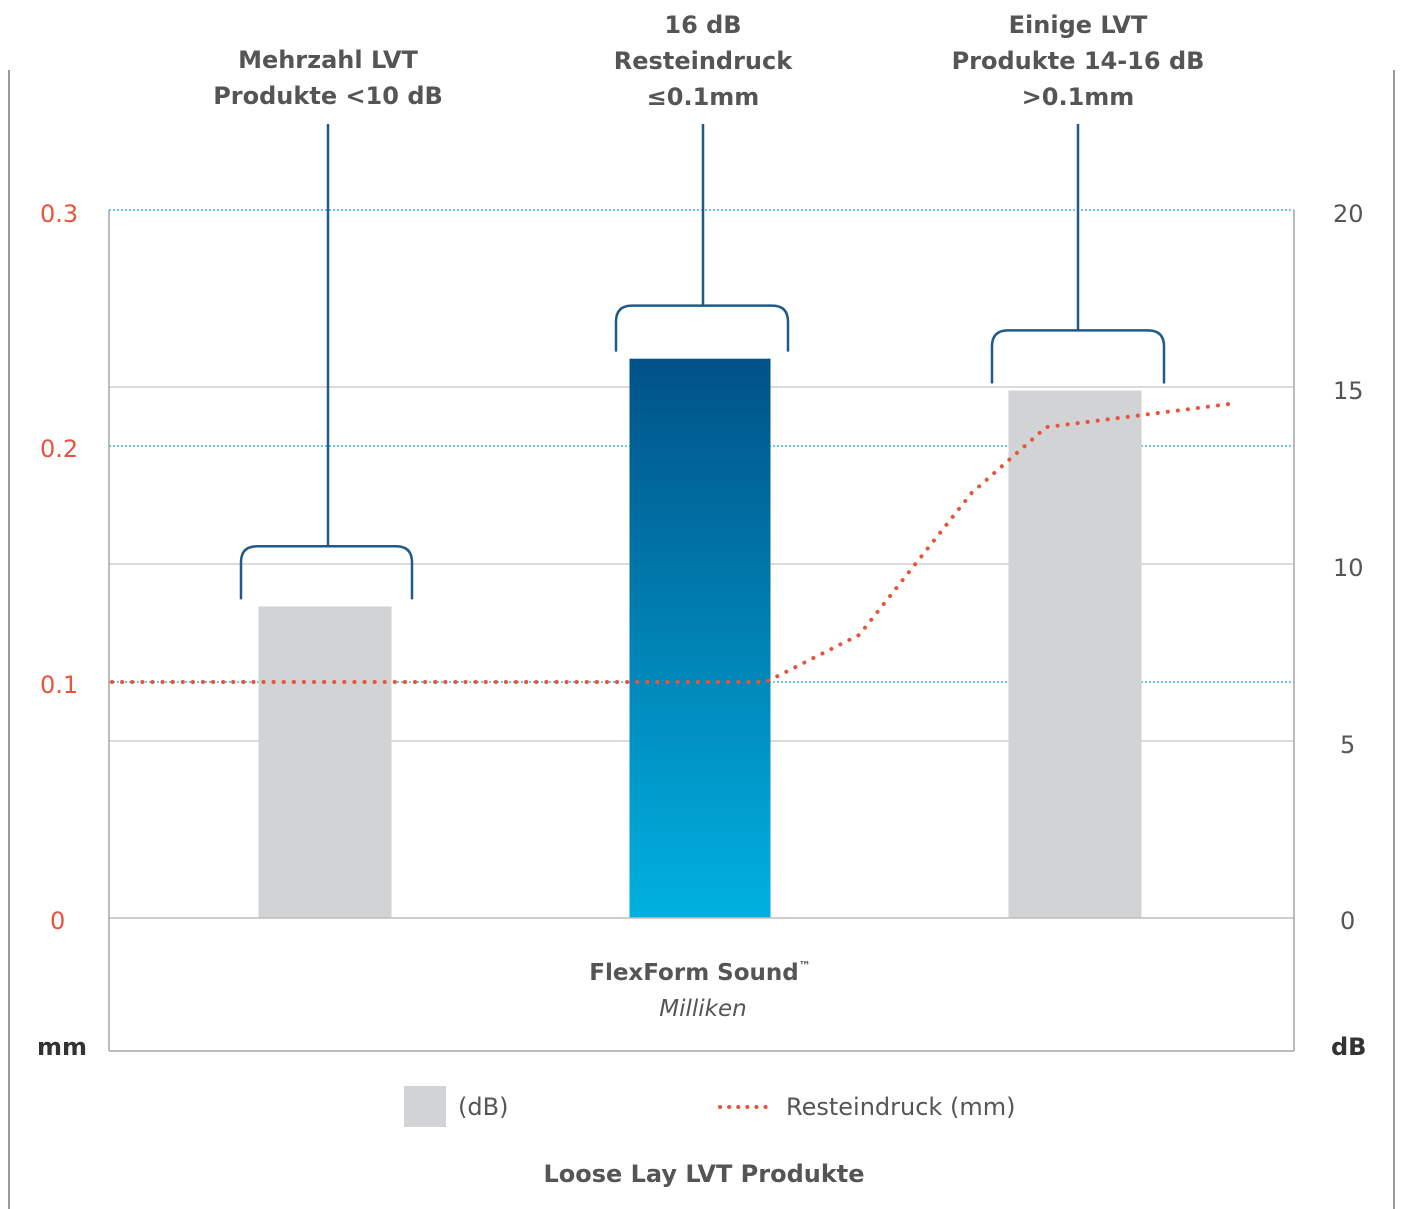  I want to click on annotation-3: Einige LVT Produkte 14-16 dB >0.1mm, so click(1078, 61).